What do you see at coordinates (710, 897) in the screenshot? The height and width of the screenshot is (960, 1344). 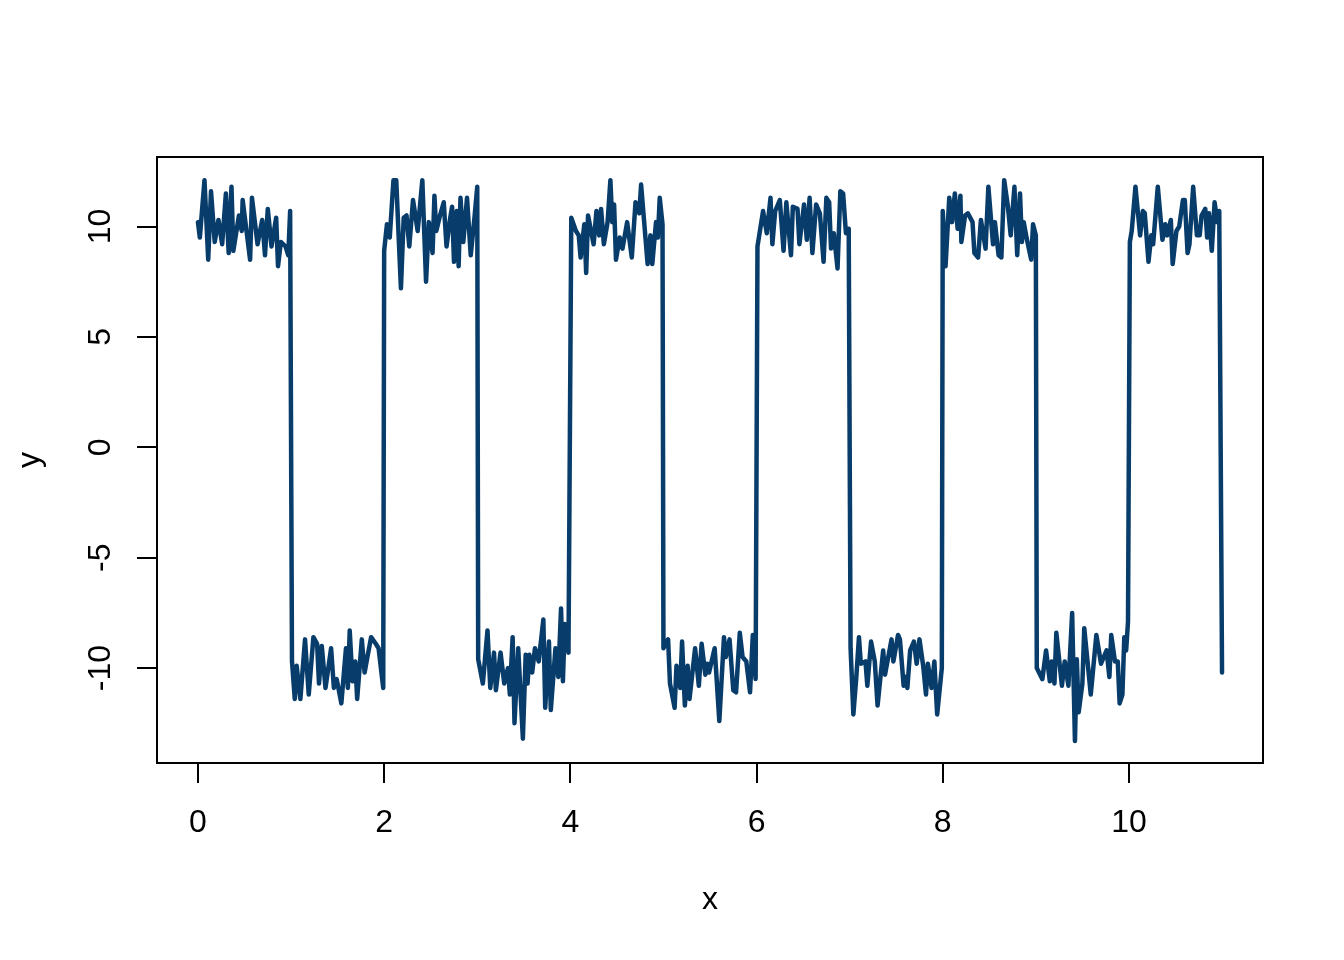 I see `x-axis-title: x` at bounding box center [710, 897].